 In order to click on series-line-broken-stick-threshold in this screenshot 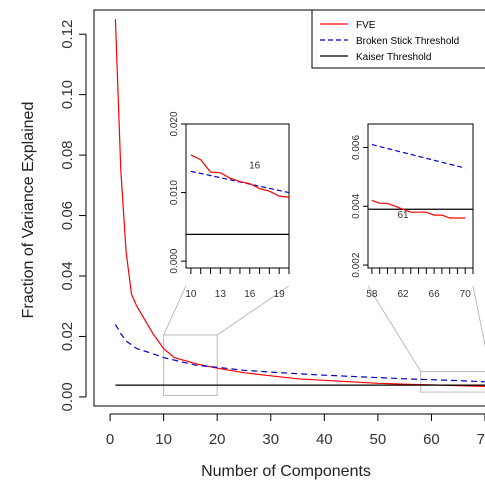, I will do `click(299, 353)`.